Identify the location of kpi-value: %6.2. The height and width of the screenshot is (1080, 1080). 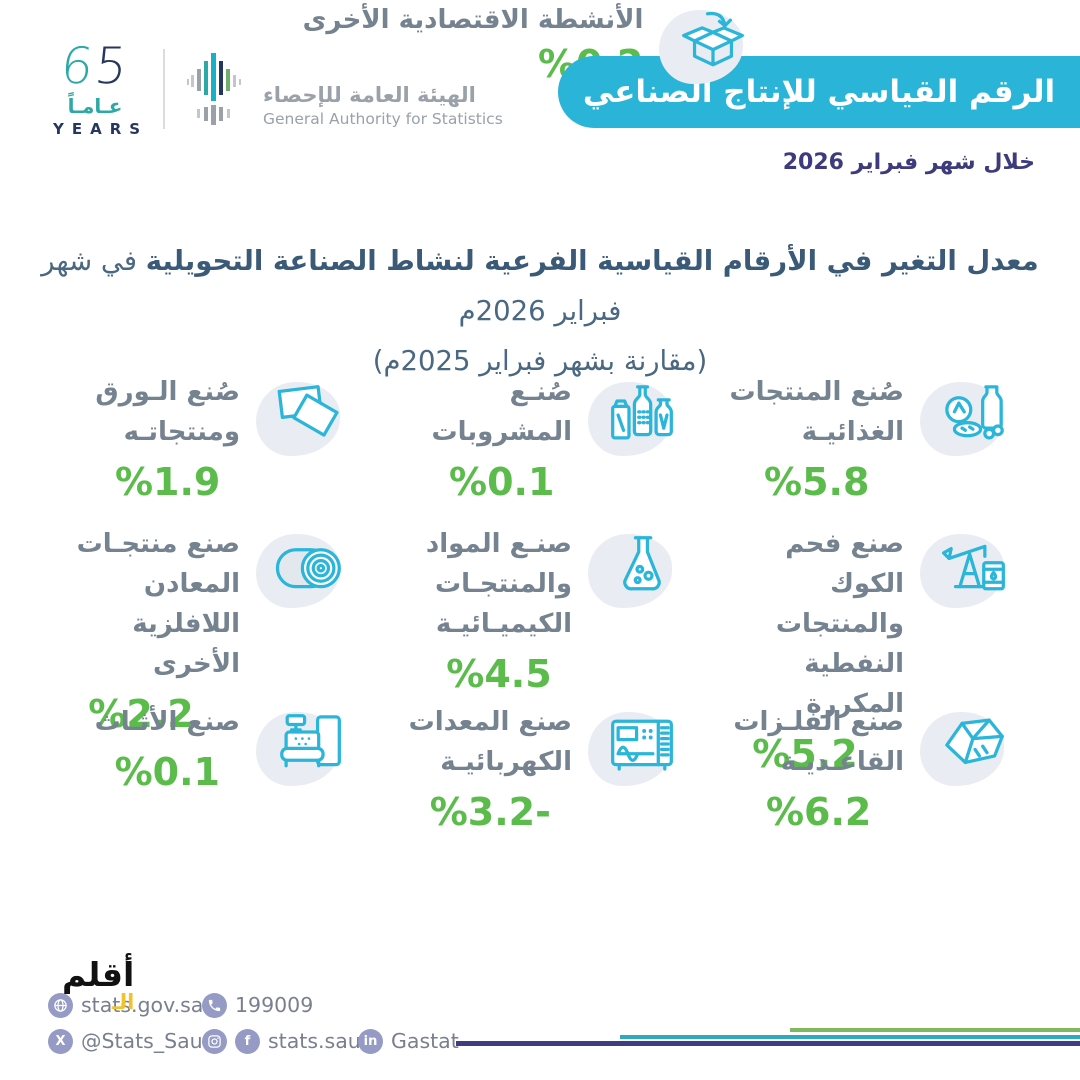
(818, 812).